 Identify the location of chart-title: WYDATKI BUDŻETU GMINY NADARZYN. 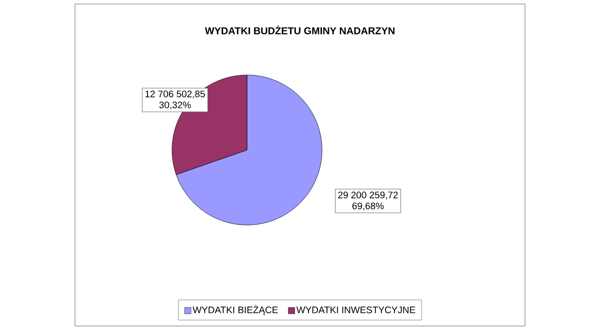
(299, 30).